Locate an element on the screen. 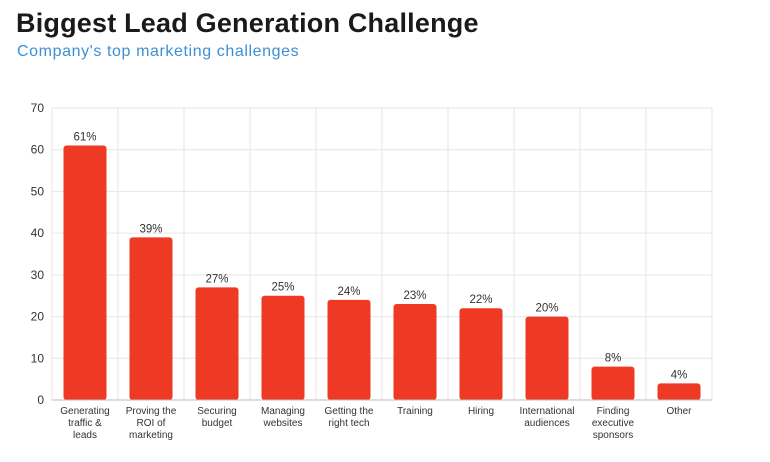 The height and width of the screenshot is (462, 770). x-category-label-line: Other is located at coordinates (679, 411).